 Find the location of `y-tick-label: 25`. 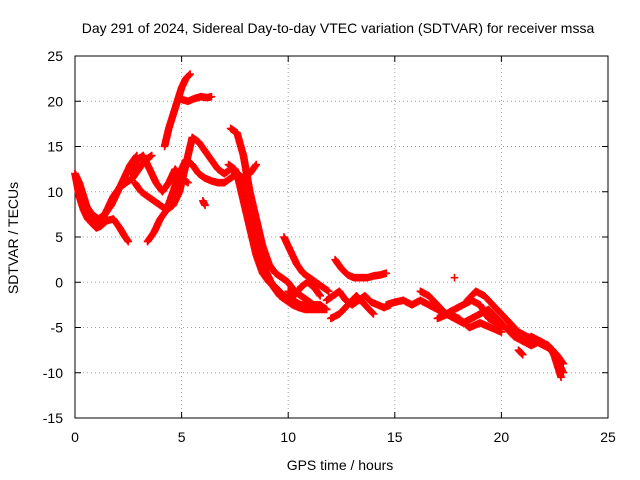

y-tick-label: 25 is located at coordinates (55, 56).